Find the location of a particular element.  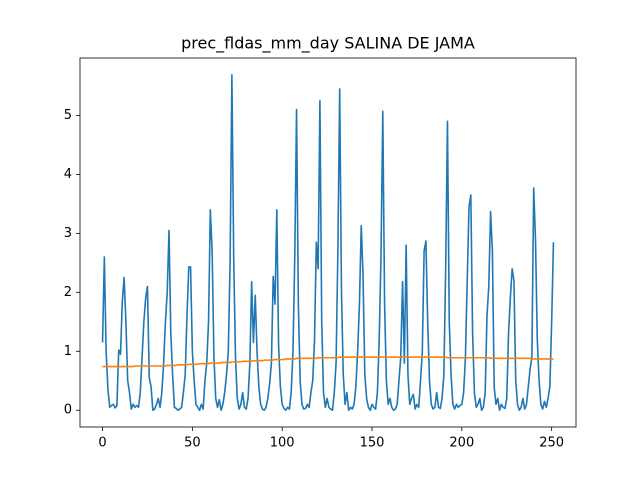

y-tick-label: 2 is located at coordinates (68, 292).